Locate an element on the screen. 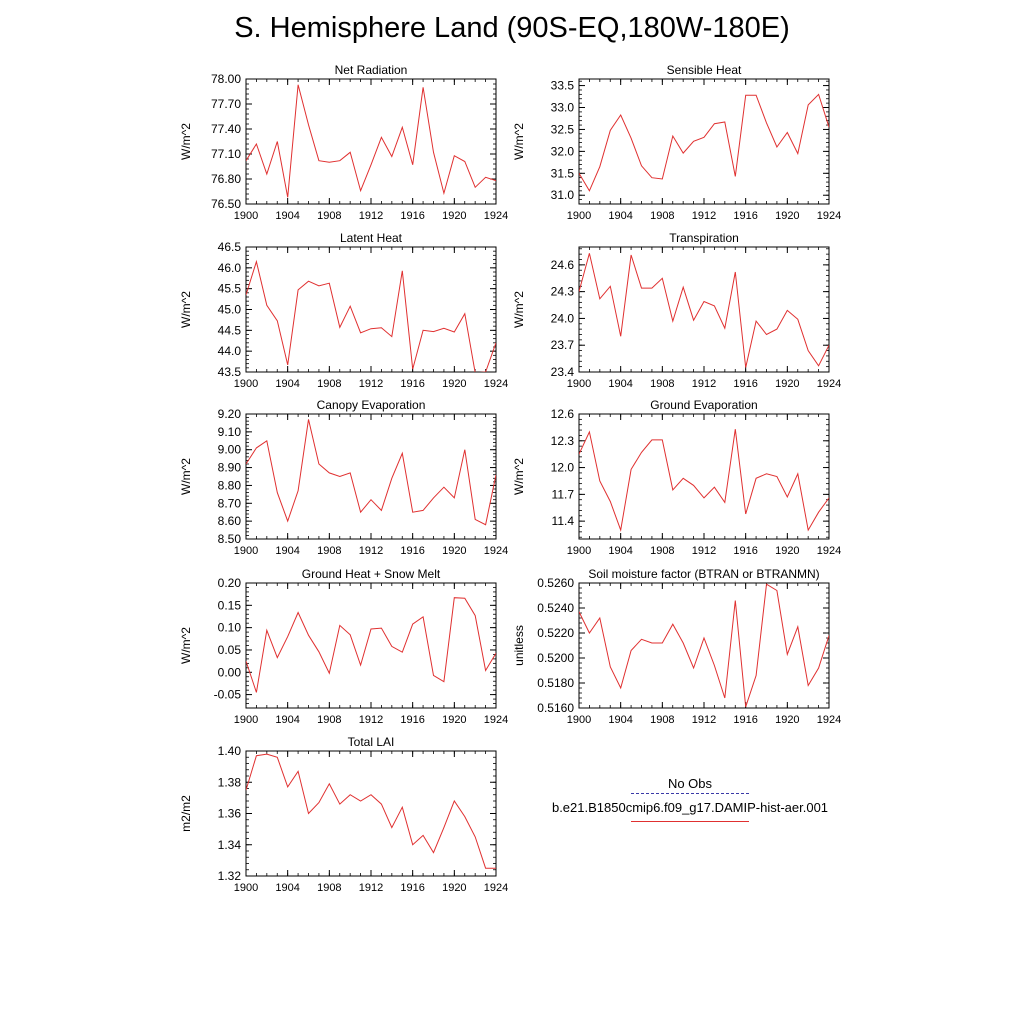 This screenshot has height=1024, width=1024. y-tick-label: 1.34 is located at coordinates (230, 845).